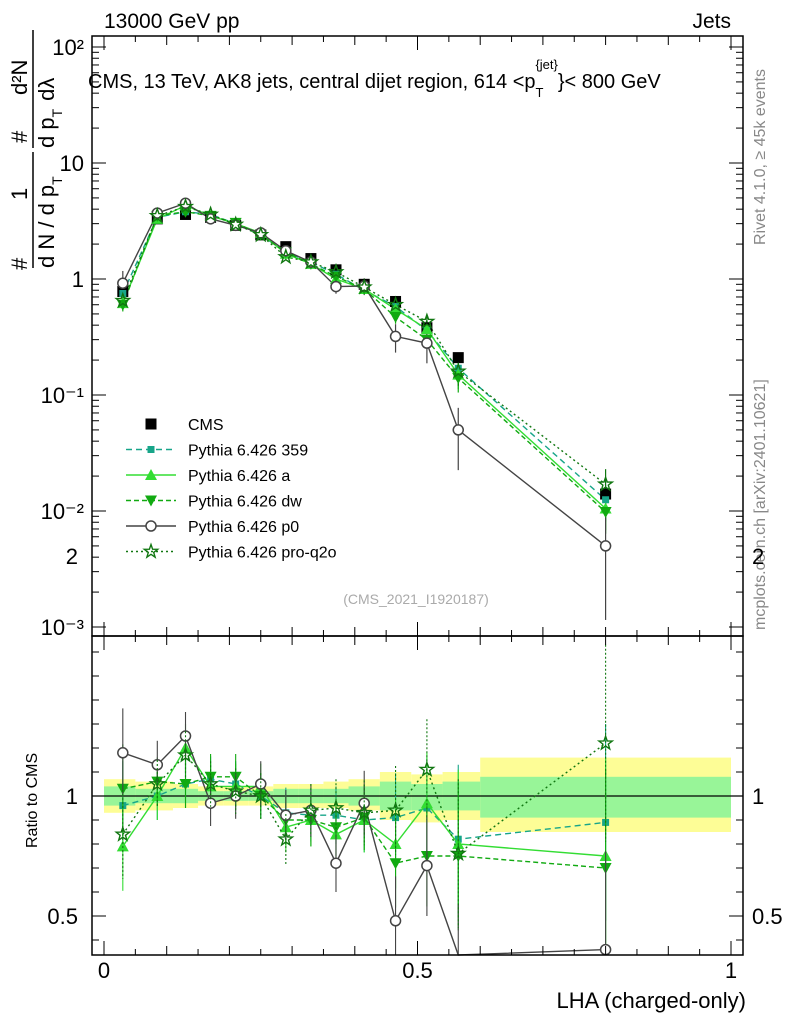  I want to click on legend-label-p359: Pythia 6.426 359, so click(248, 451).